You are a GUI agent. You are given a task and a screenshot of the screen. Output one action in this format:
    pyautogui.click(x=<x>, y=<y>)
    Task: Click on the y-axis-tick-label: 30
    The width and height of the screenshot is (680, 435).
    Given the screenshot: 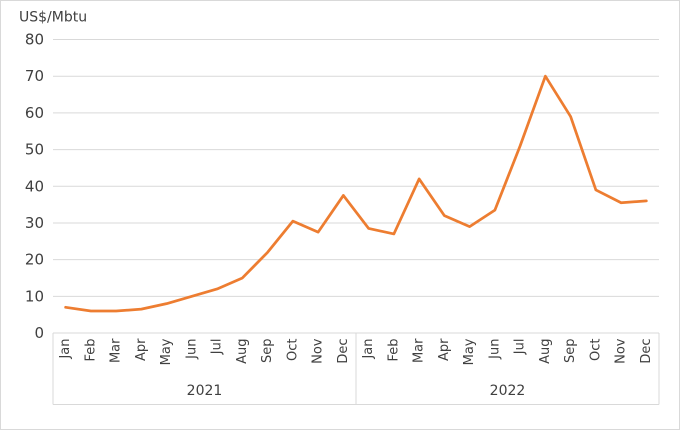 What is the action you would take?
    pyautogui.click(x=34, y=223)
    